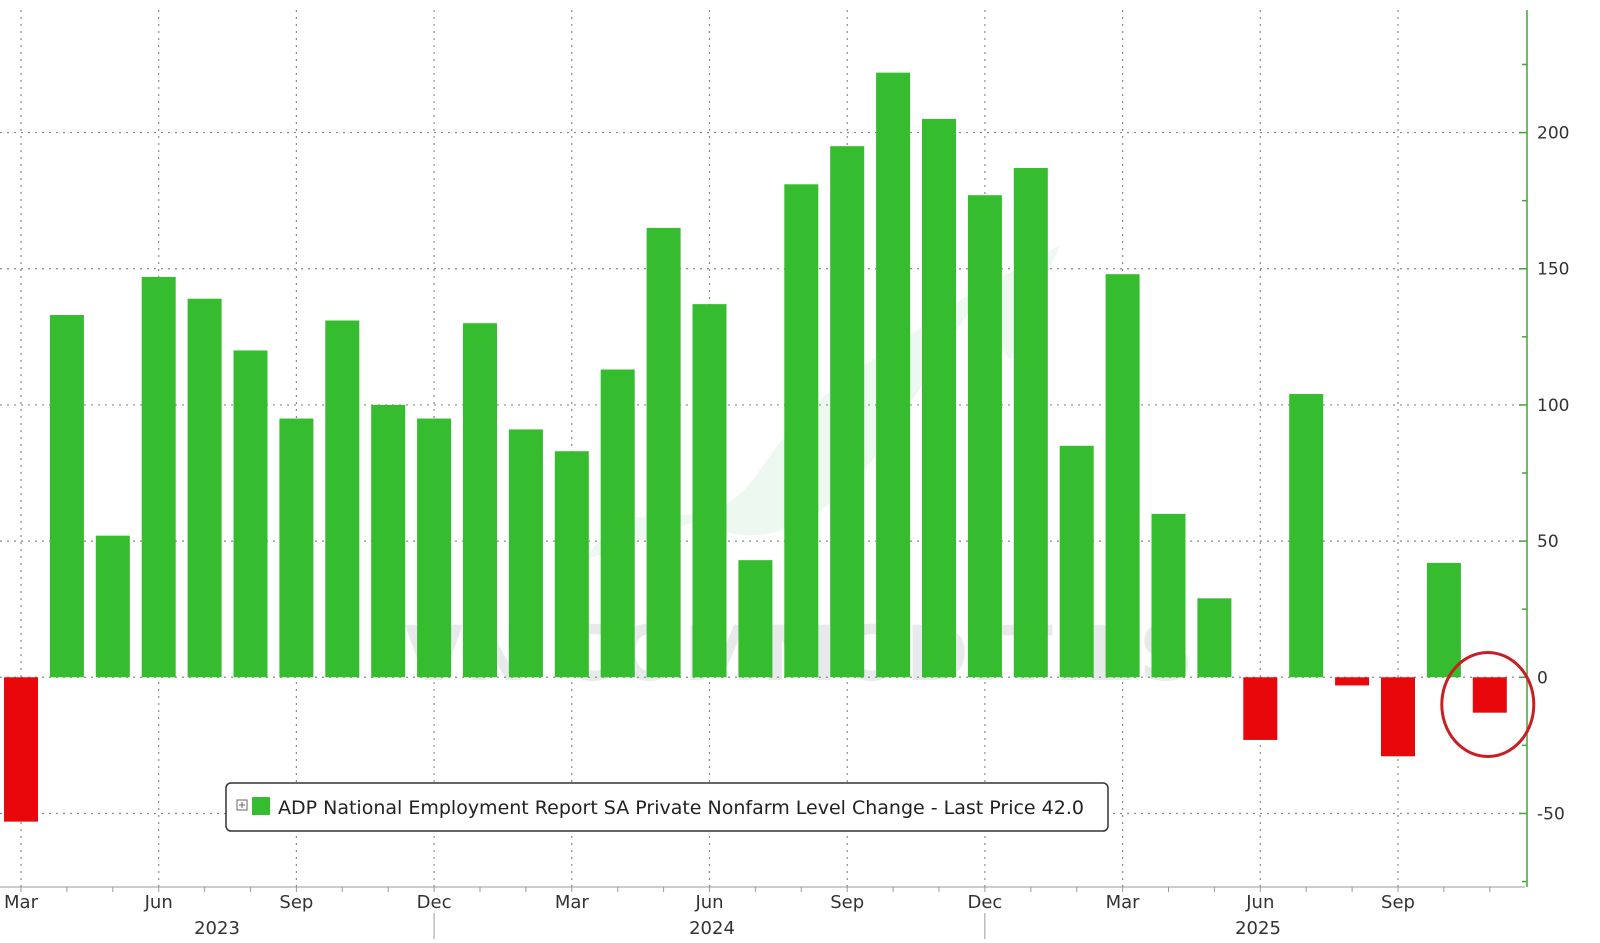  I want to click on legend-box, so click(667, 807).